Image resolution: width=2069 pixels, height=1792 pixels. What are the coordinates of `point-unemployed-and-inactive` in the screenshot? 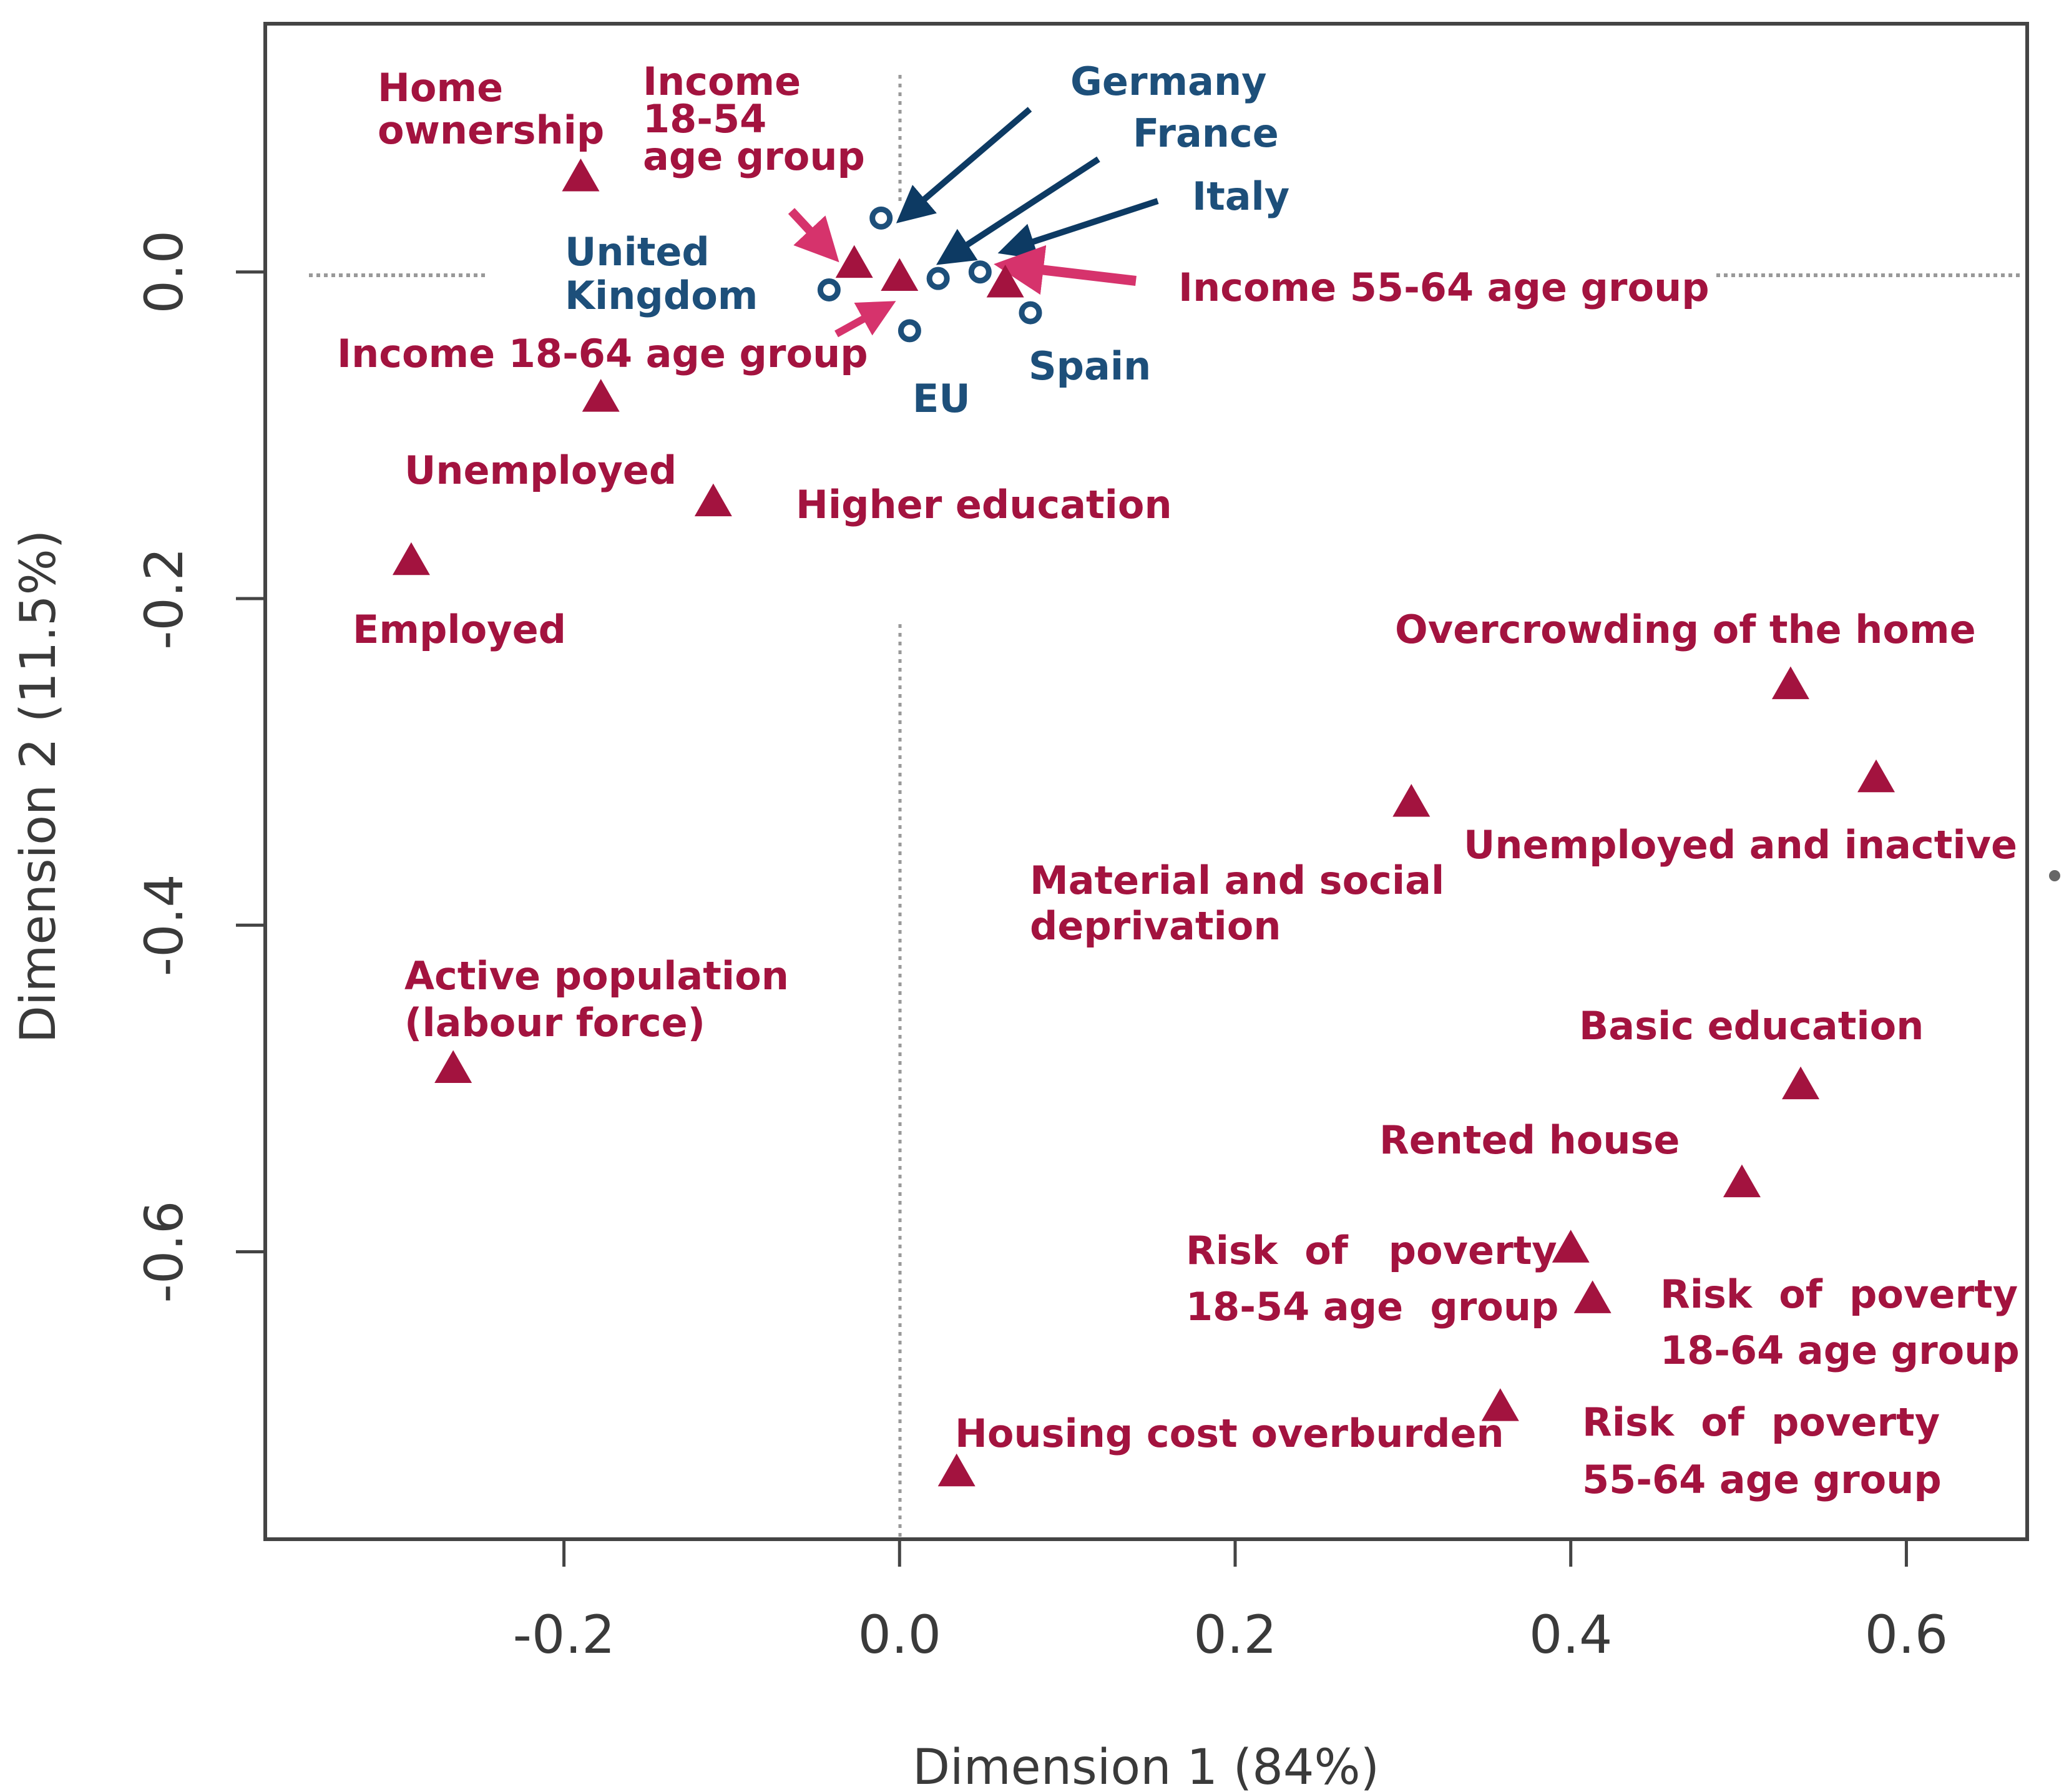 It's located at (1876, 776).